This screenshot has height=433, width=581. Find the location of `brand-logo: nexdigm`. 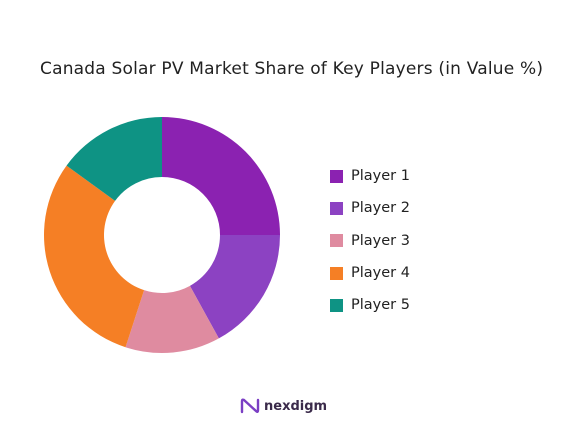

brand-logo: nexdigm is located at coordinates (283, 406).